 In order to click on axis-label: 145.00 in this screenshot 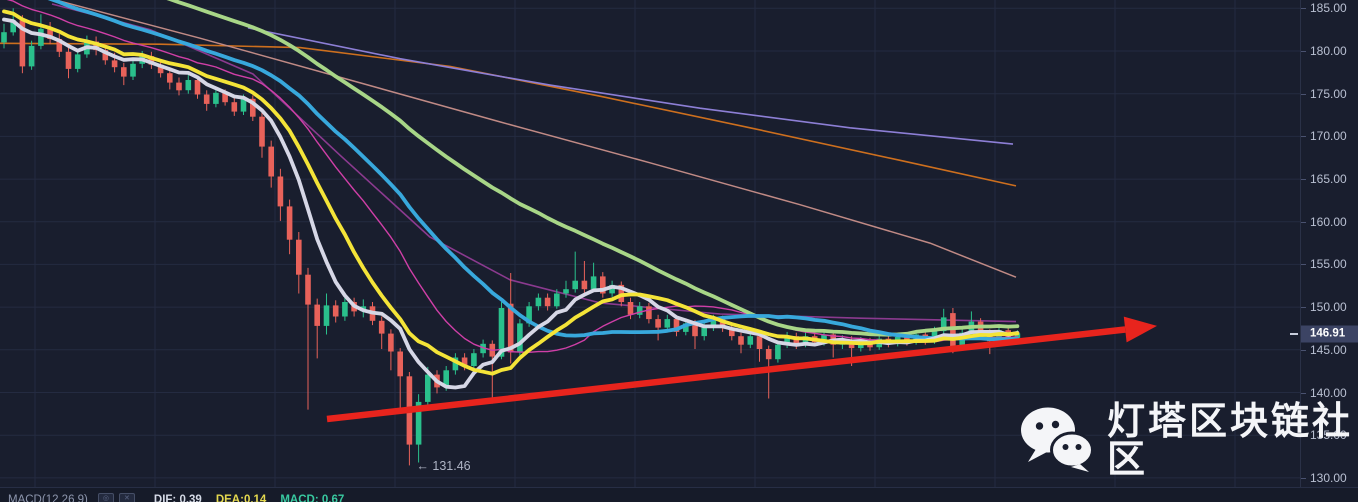, I will do `click(1328, 349)`.